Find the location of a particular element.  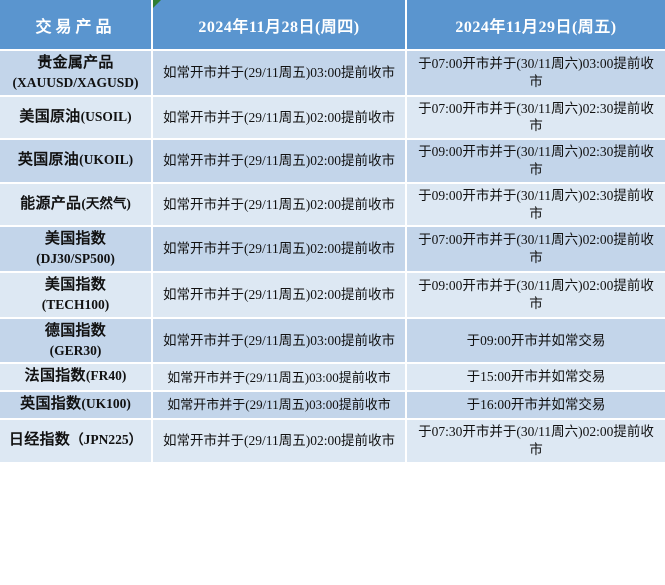

product-name: 能源产品 is located at coordinates (51, 203).